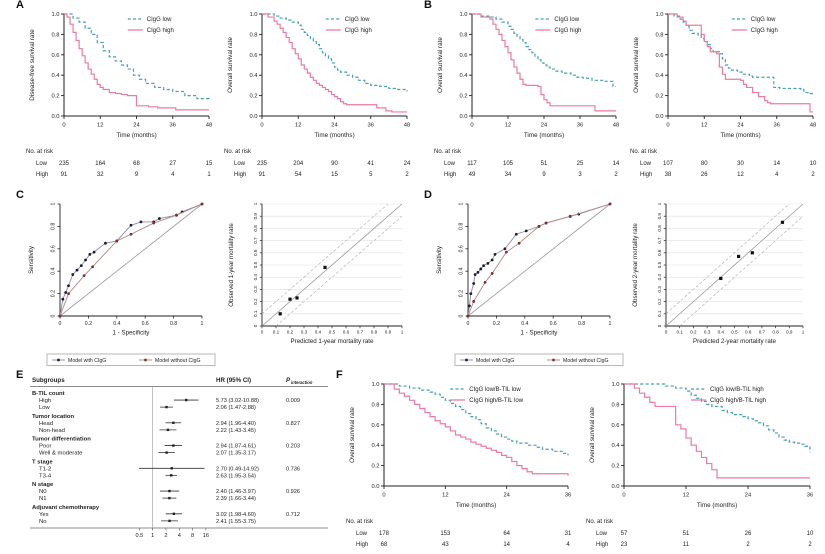 This screenshot has width=825, height=554. What do you see at coordinates (508, 175) in the screenshot?
I see `svg-text: 34` at bounding box center [508, 175].